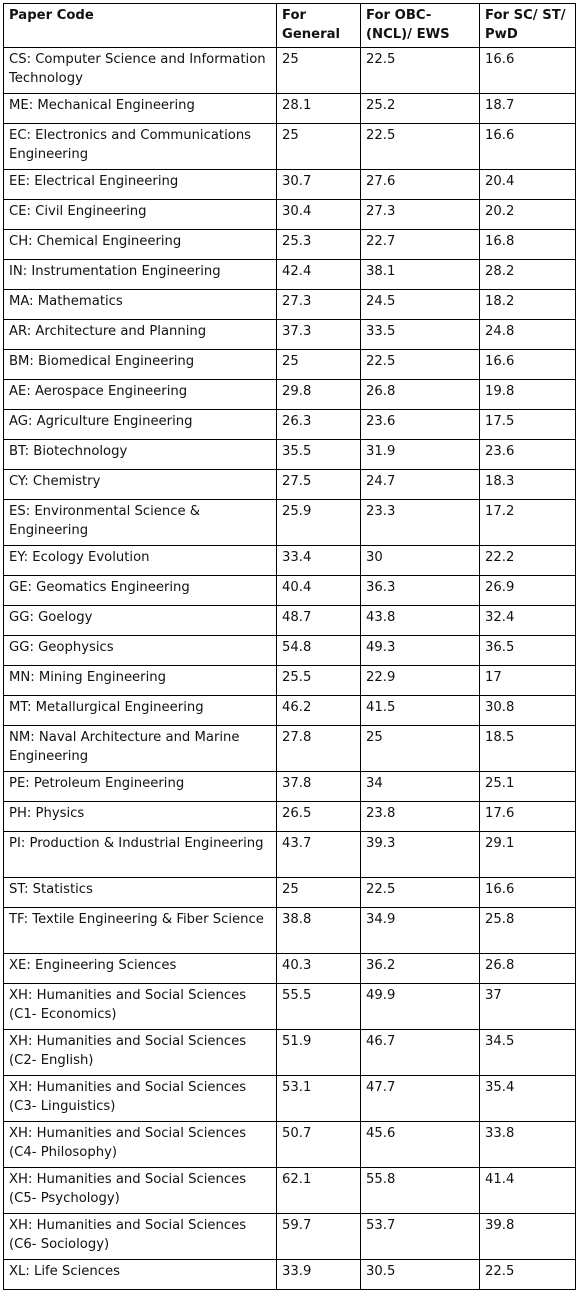 This screenshot has height=1290, width=578. I want to click on sc-st-pwd-cell: 28.2, so click(527, 274).